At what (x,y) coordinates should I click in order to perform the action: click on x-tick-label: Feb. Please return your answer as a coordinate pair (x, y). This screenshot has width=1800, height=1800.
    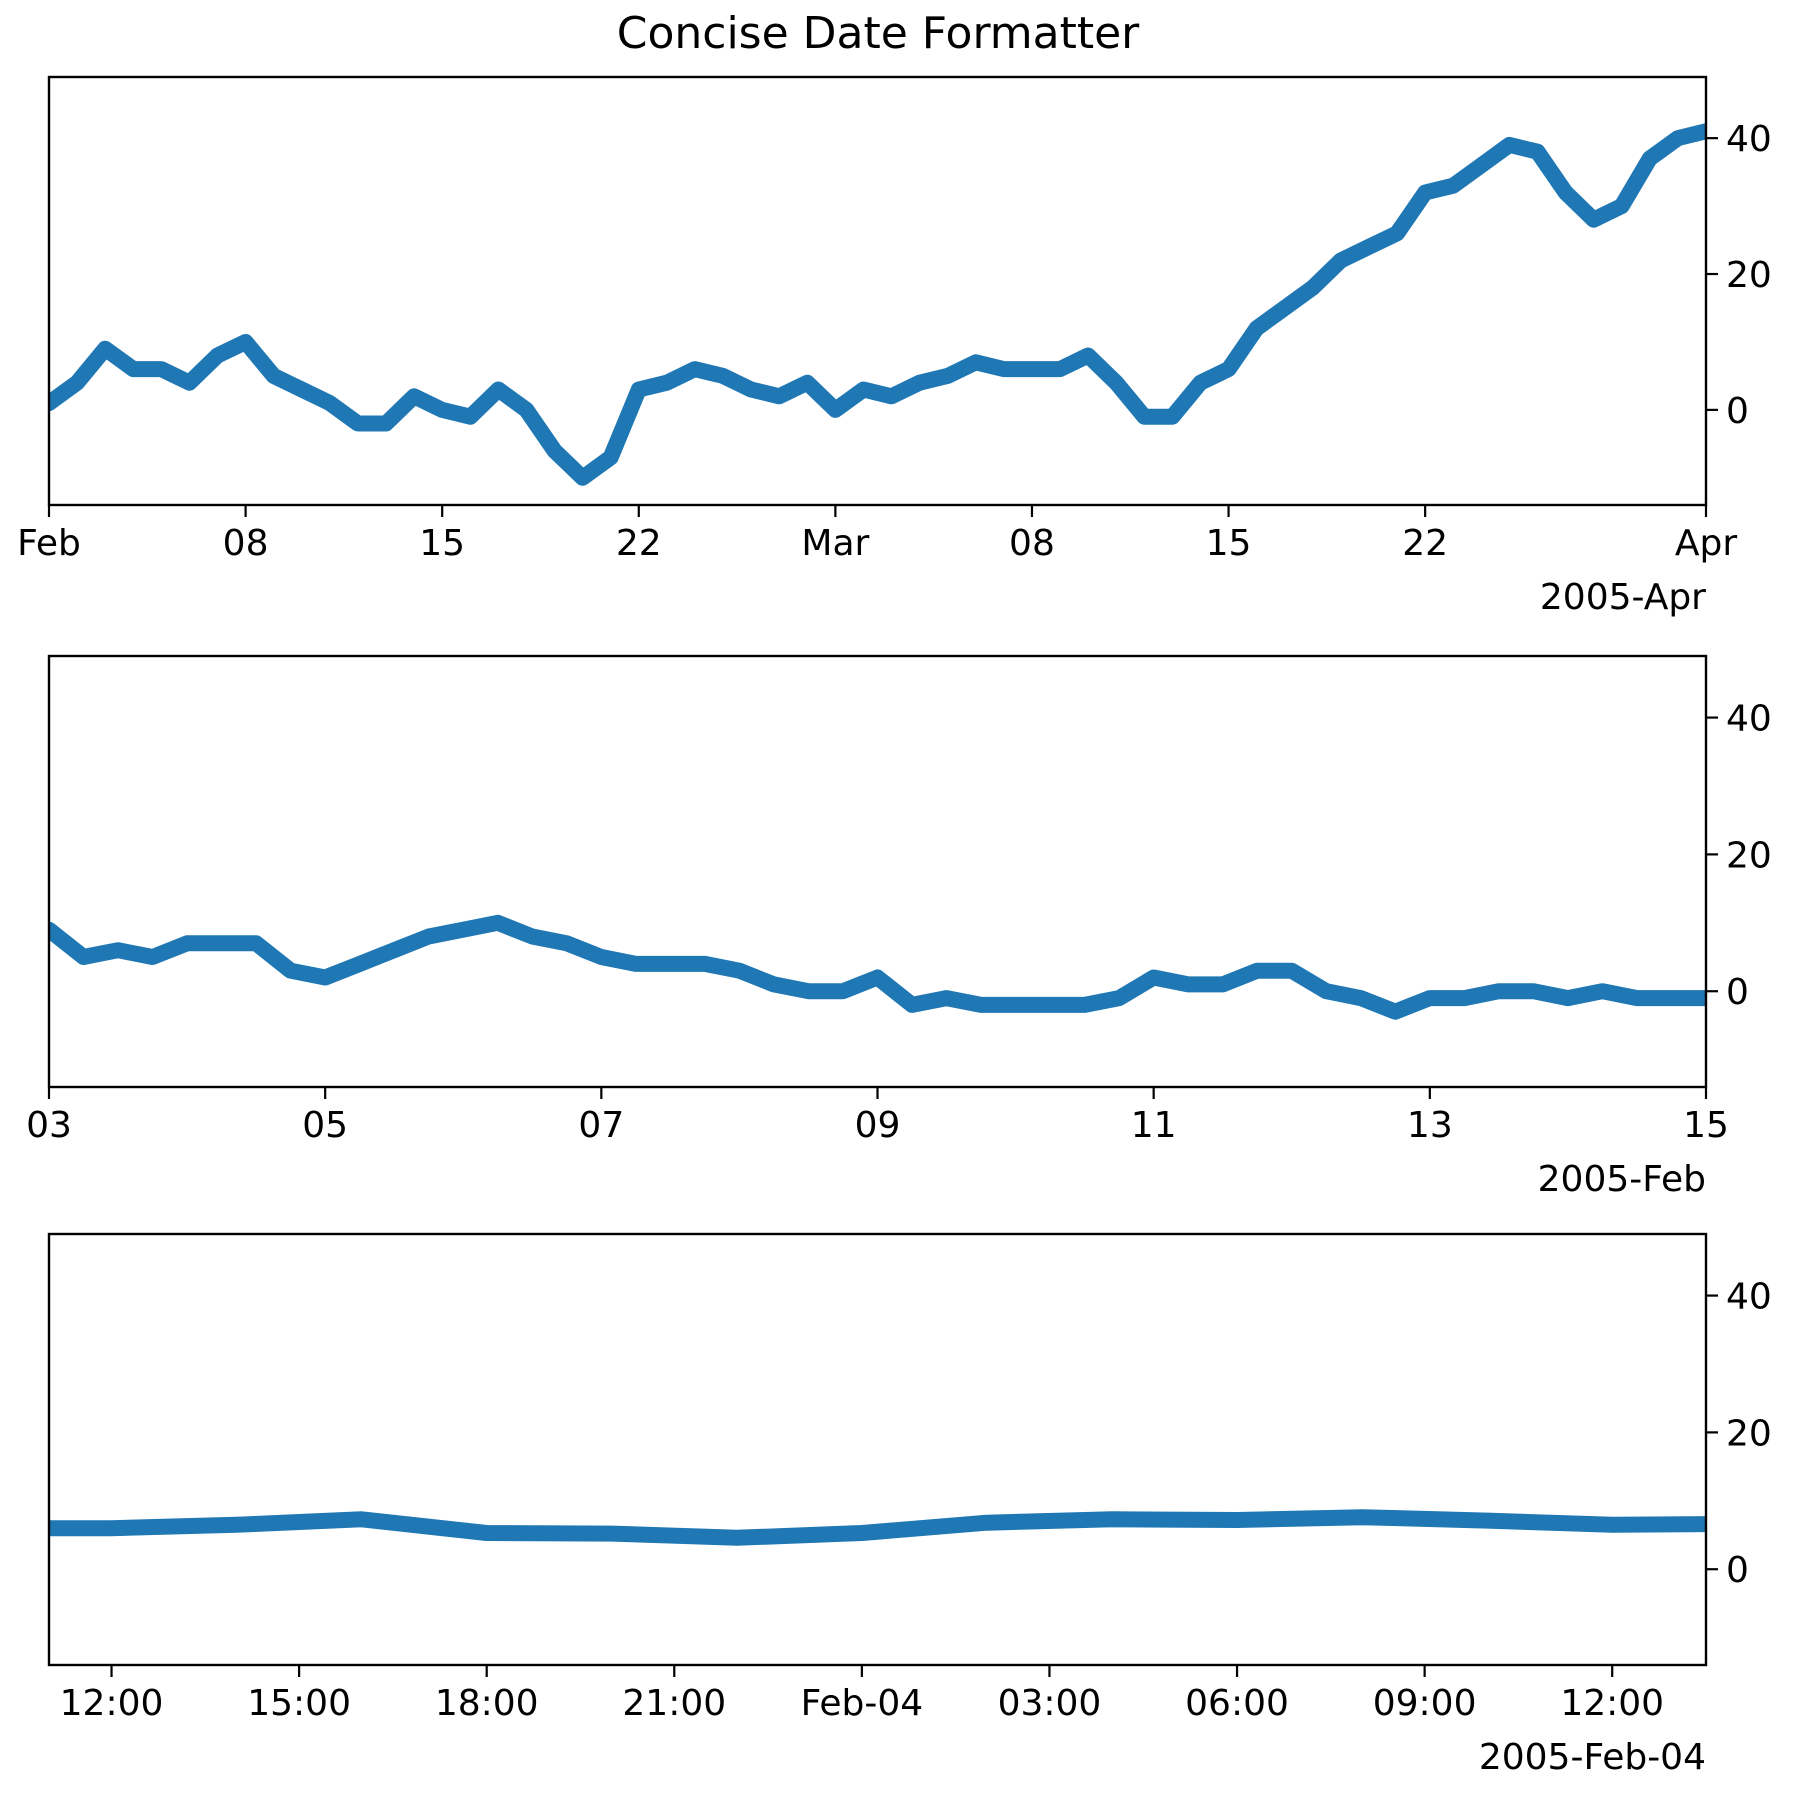
    Looking at the image, I should click on (49, 543).